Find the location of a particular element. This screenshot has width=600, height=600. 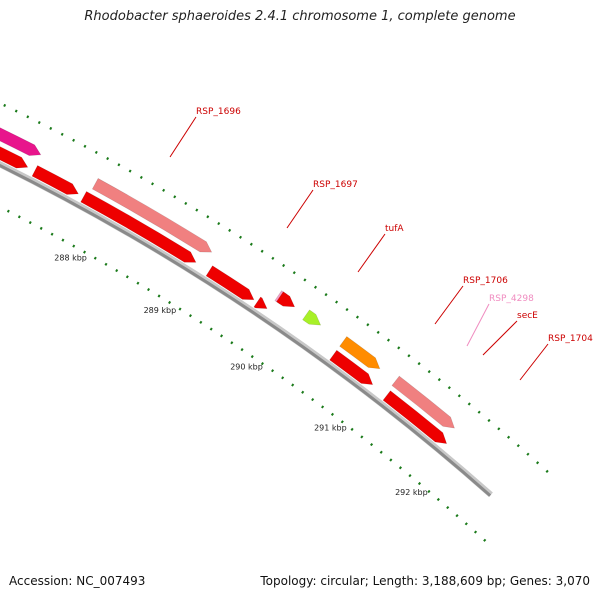

scale-label: 292 kbp is located at coordinates (411, 492).